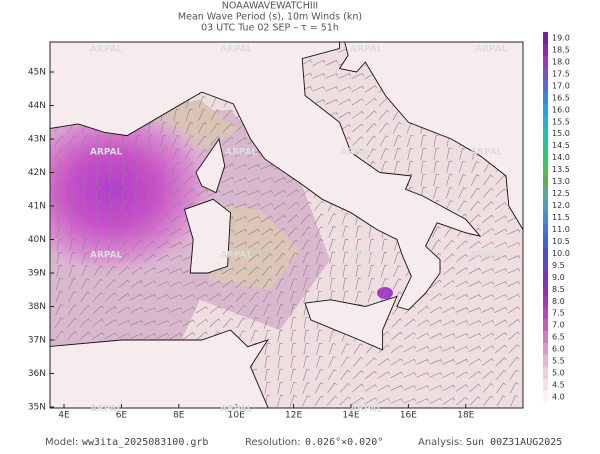  Describe the element at coordinates (64, 416) in the screenshot. I see `lon-label: 4E` at that location.